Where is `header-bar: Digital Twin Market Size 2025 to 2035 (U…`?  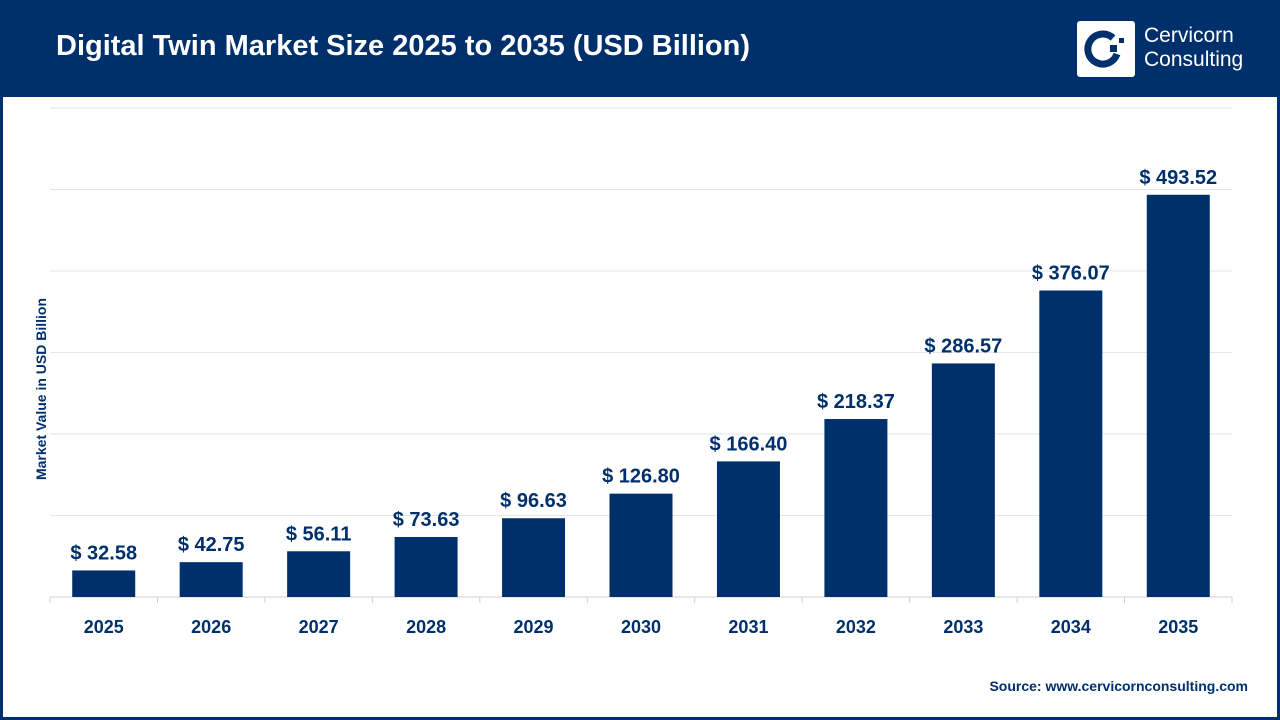 header-bar: Digital Twin Market Size 2025 to 2035 (U… is located at coordinates (640, 48).